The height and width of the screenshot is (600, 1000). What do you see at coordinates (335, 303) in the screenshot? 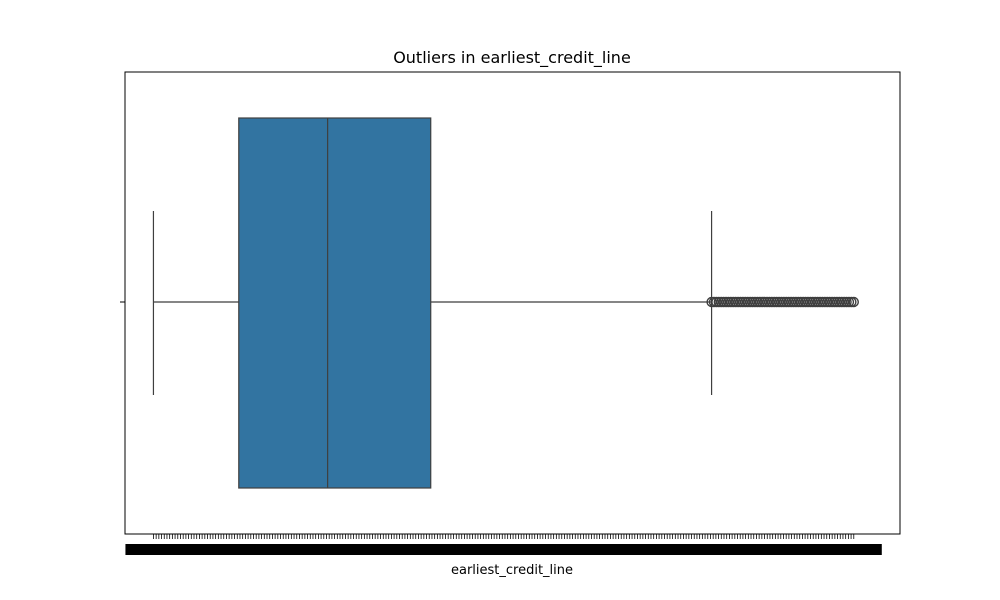
I see `iqr-box` at bounding box center [335, 303].